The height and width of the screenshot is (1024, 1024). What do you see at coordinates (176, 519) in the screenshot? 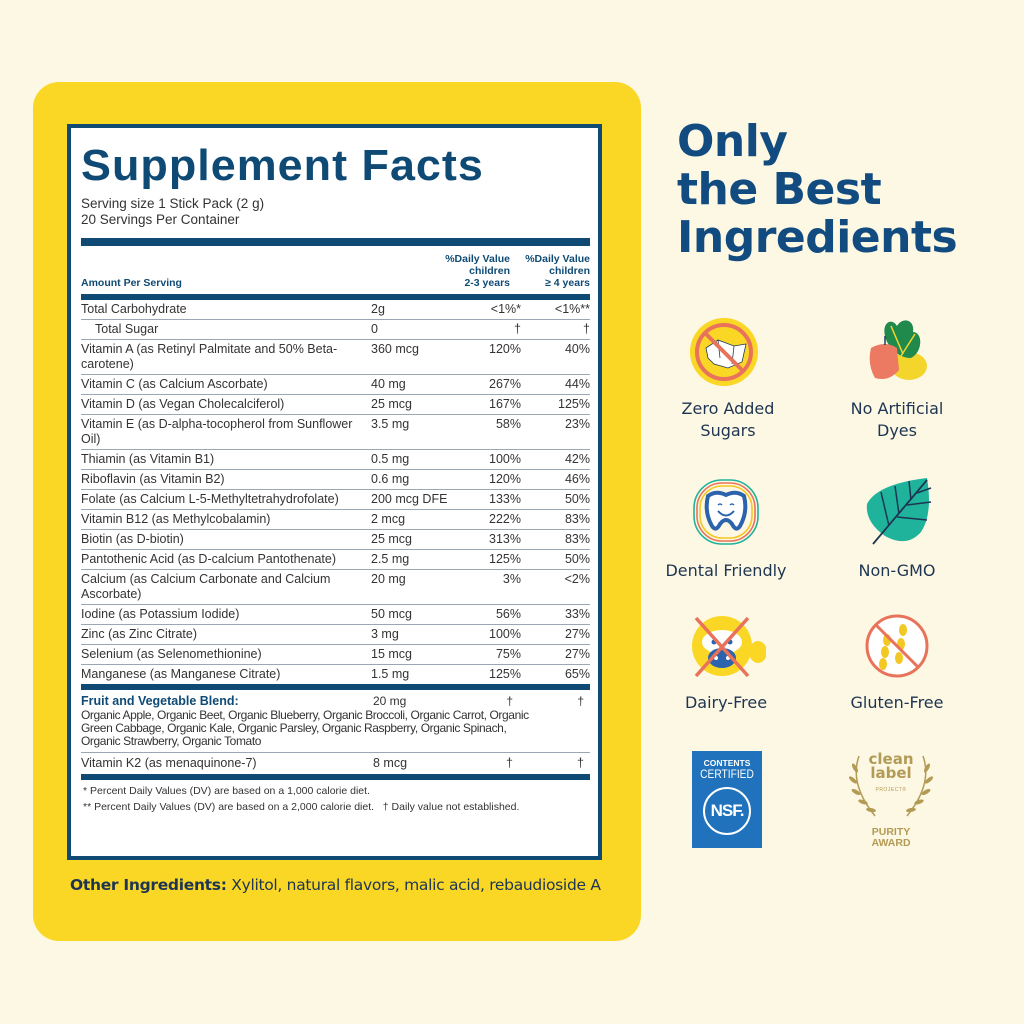
I see `nutrient-name: Vitamin B12 (as Methylcobalamin)` at bounding box center [176, 519].